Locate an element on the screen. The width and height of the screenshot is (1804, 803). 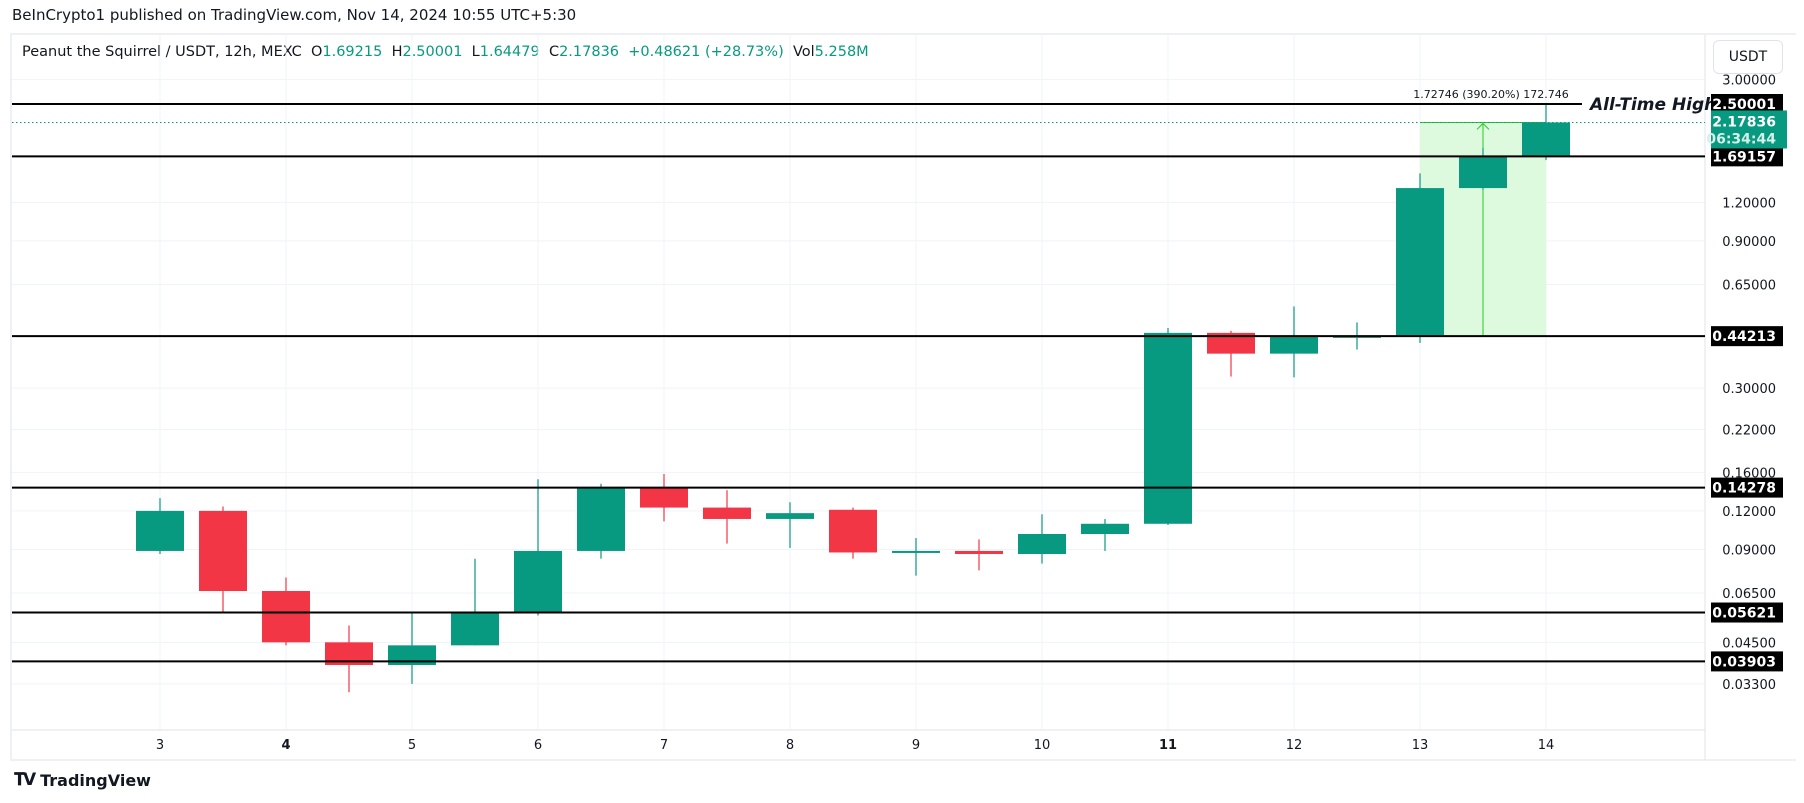
time-axis-tick-label: 3 is located at coordinates (160, 745).